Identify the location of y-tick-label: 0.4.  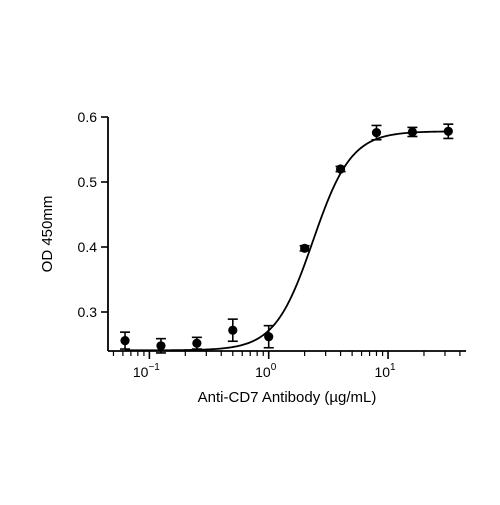
(88, 247).